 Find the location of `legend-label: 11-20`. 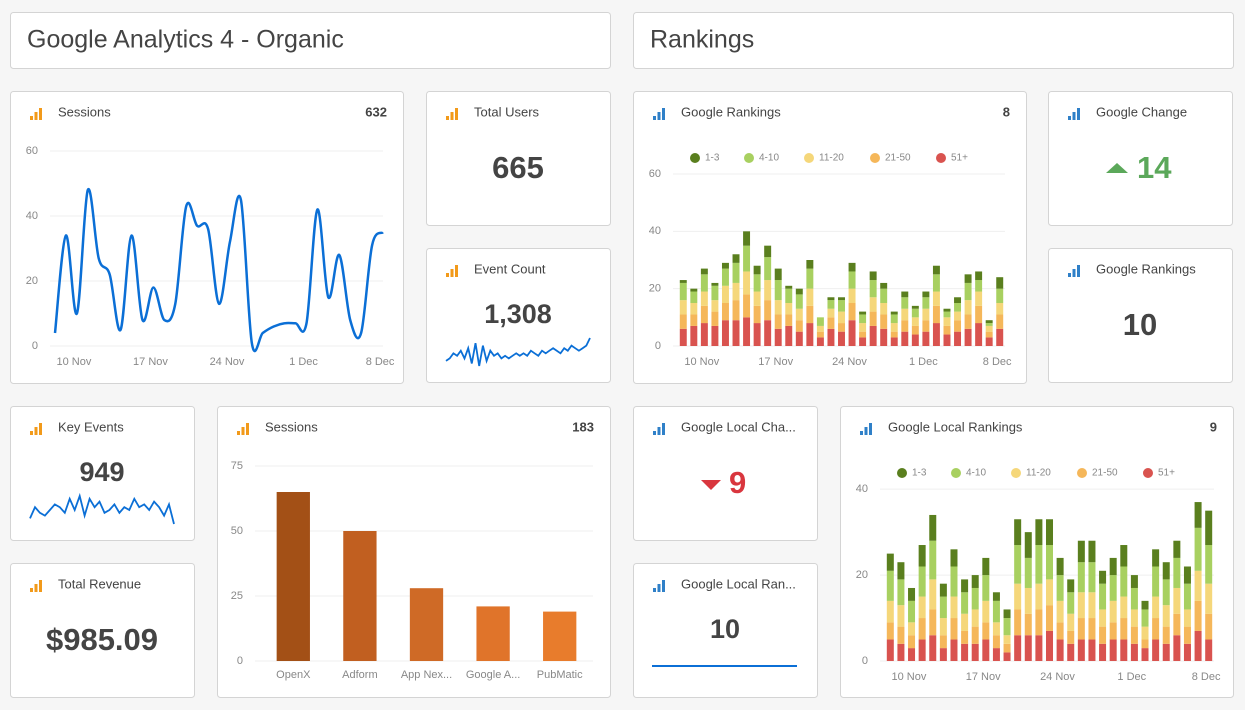

legend-label: 11-20 is located at coordinates (1038, 473).